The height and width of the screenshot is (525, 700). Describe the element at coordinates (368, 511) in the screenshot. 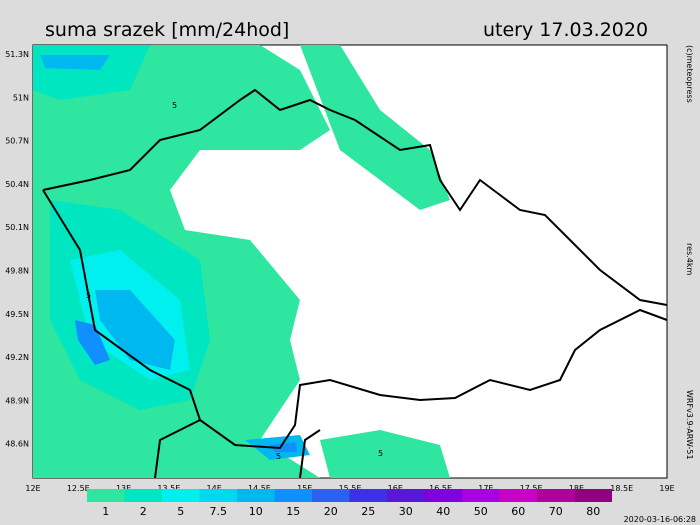

I see `legend-label: 25` at that location.